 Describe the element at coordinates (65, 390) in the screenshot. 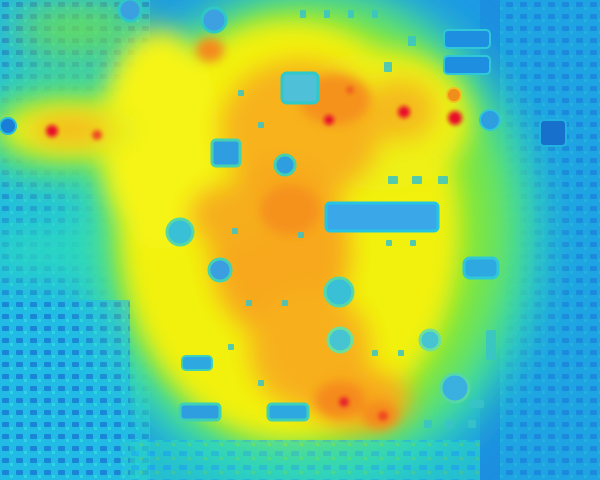

I see `bottom-left-component-grid` at that location.